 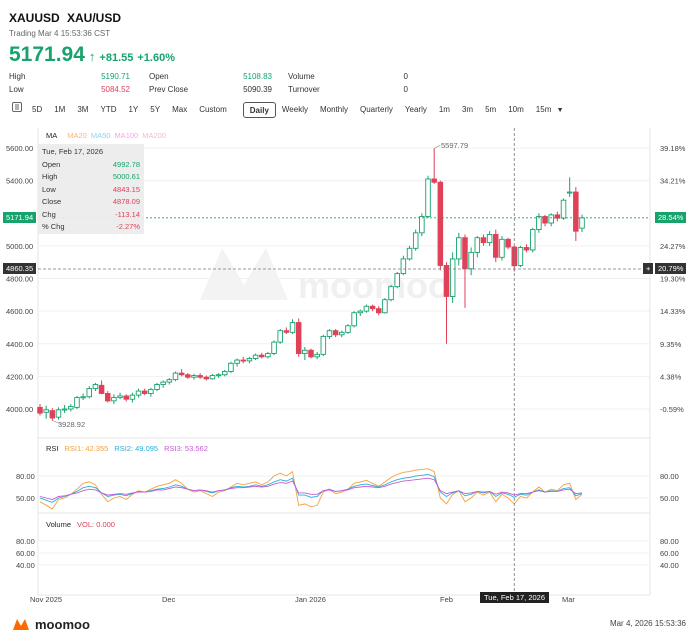 I want to click on ma50-legend: MA50, so click(x=100, y=135).